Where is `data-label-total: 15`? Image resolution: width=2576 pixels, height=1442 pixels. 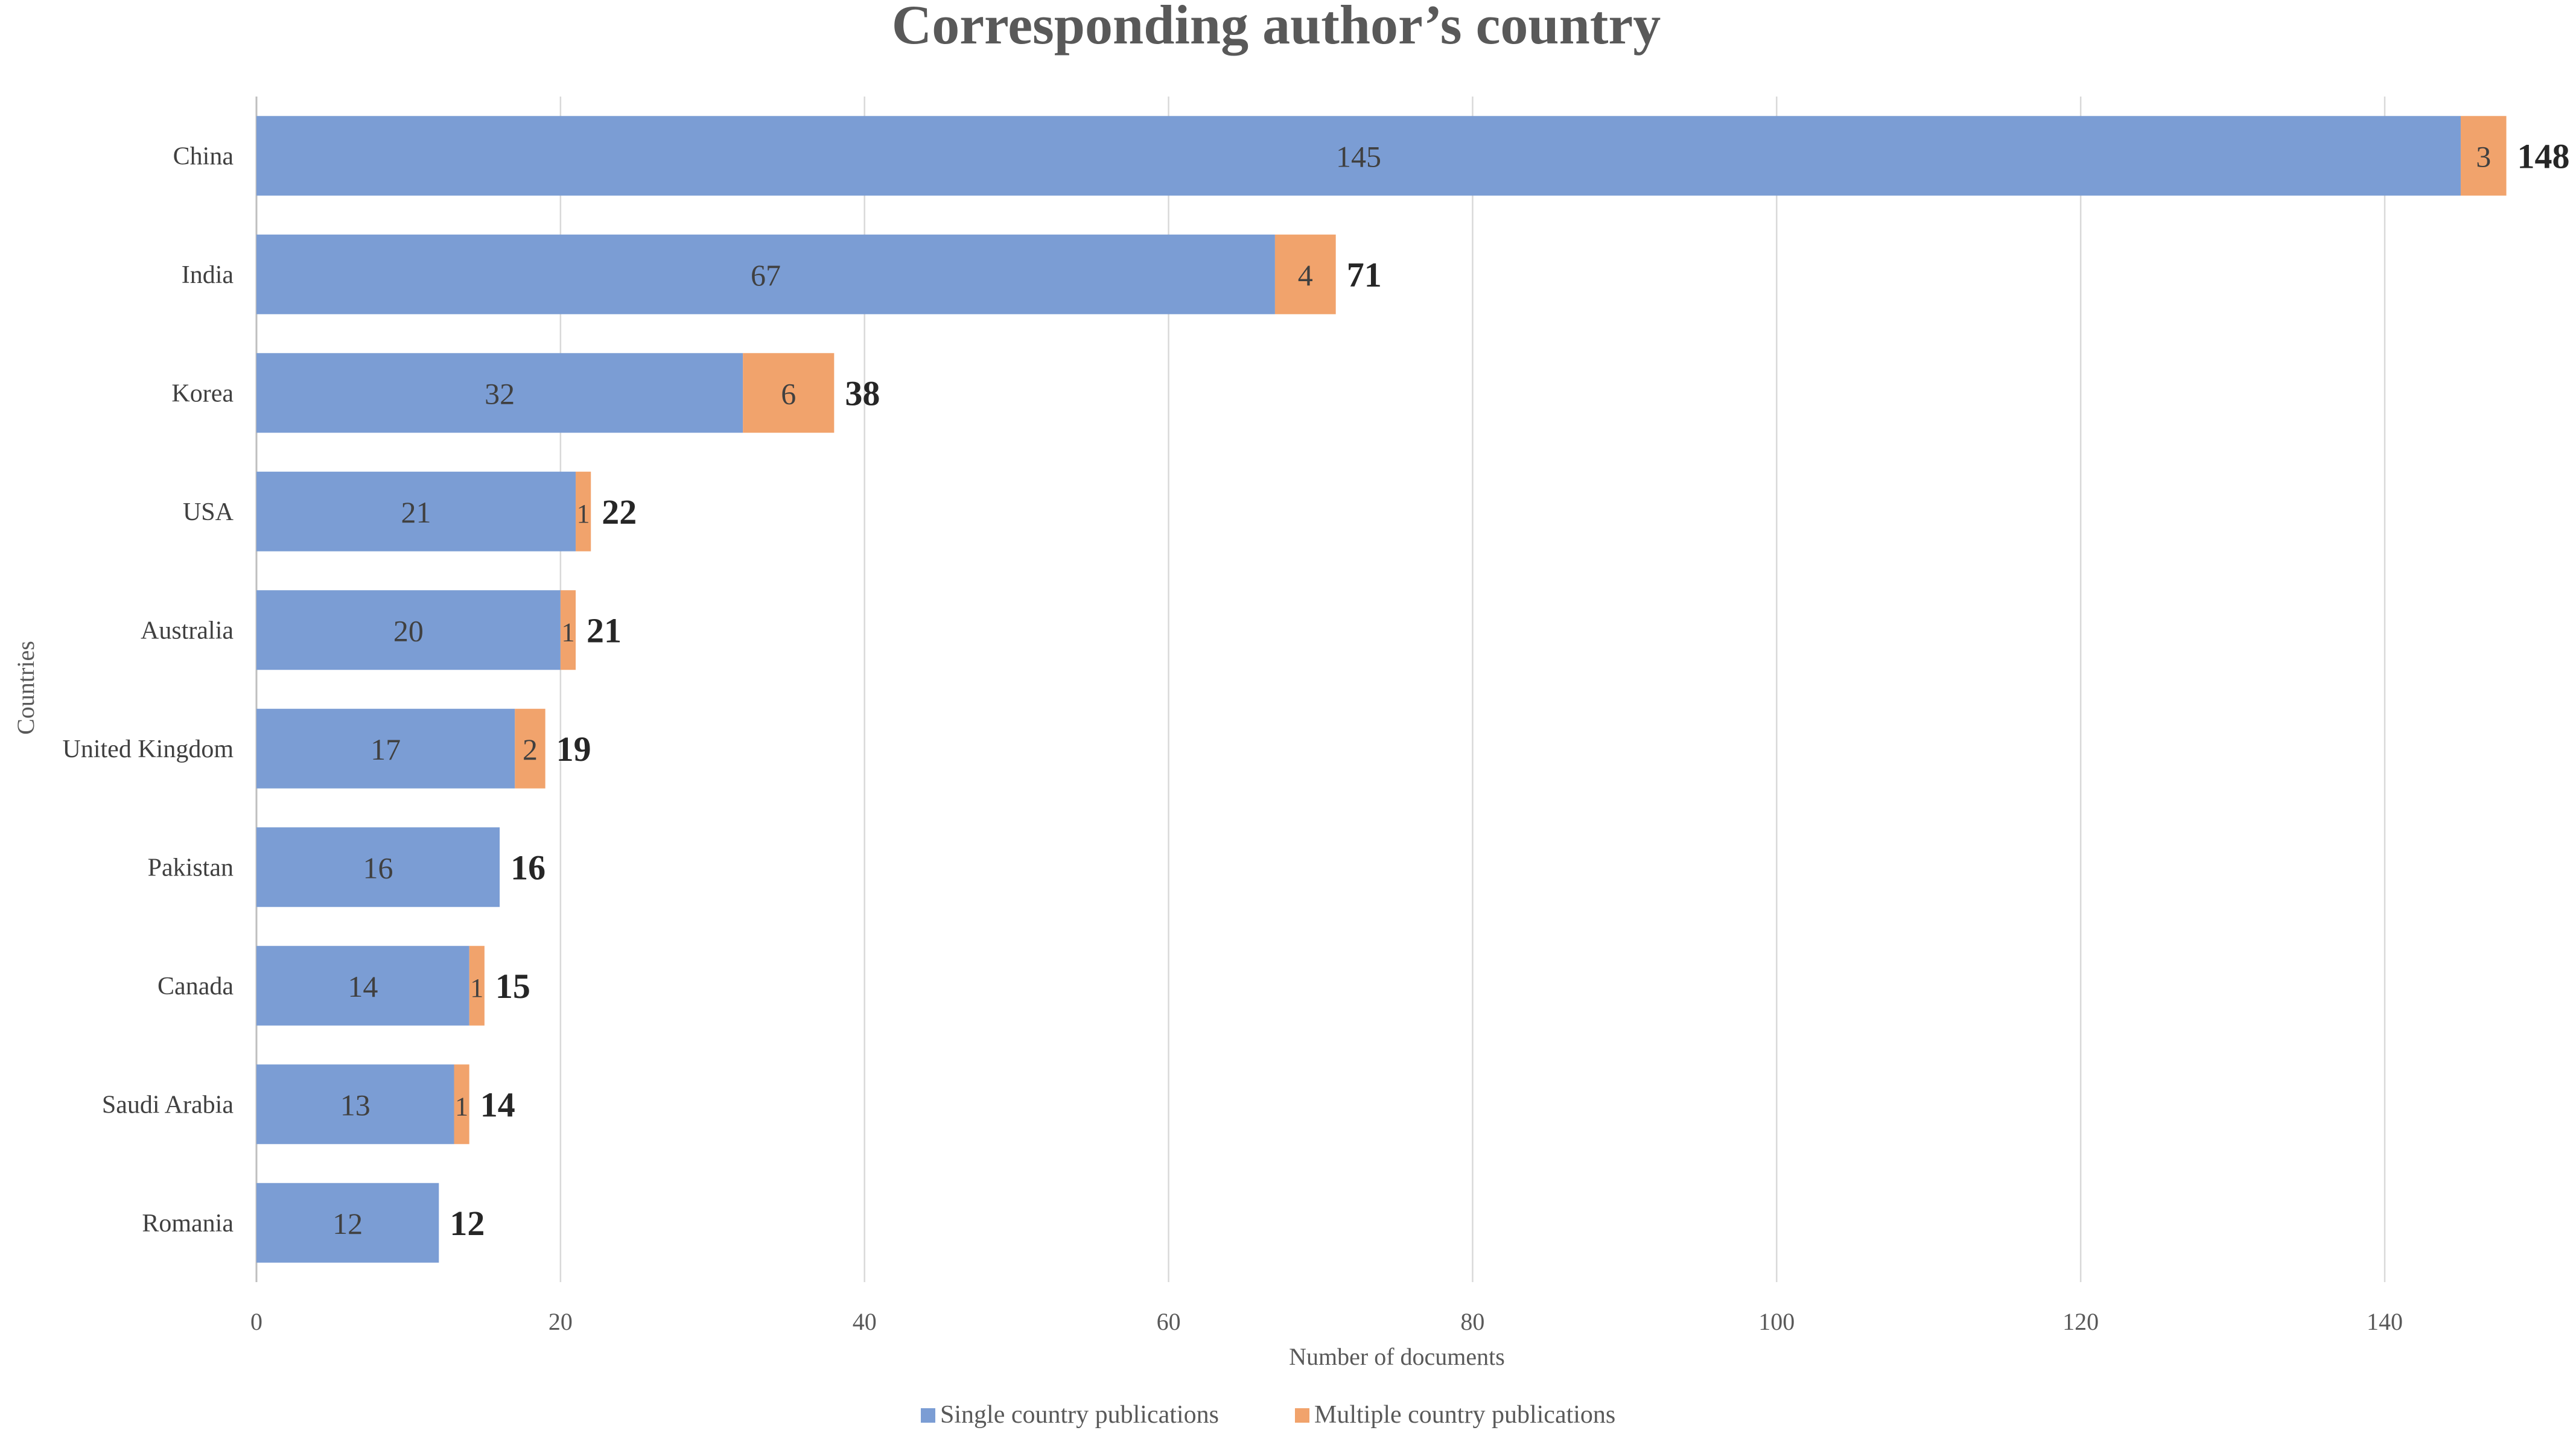 data-label-total: 15 is located at coordinates (512, 986).